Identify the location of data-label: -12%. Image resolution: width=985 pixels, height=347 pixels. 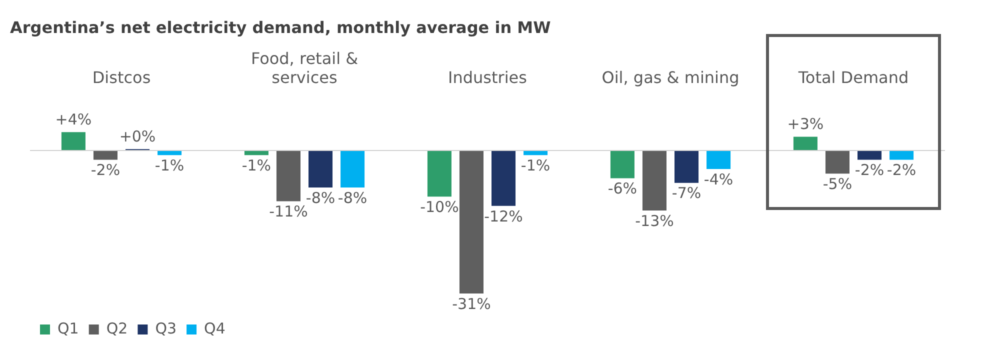
(503, 216).